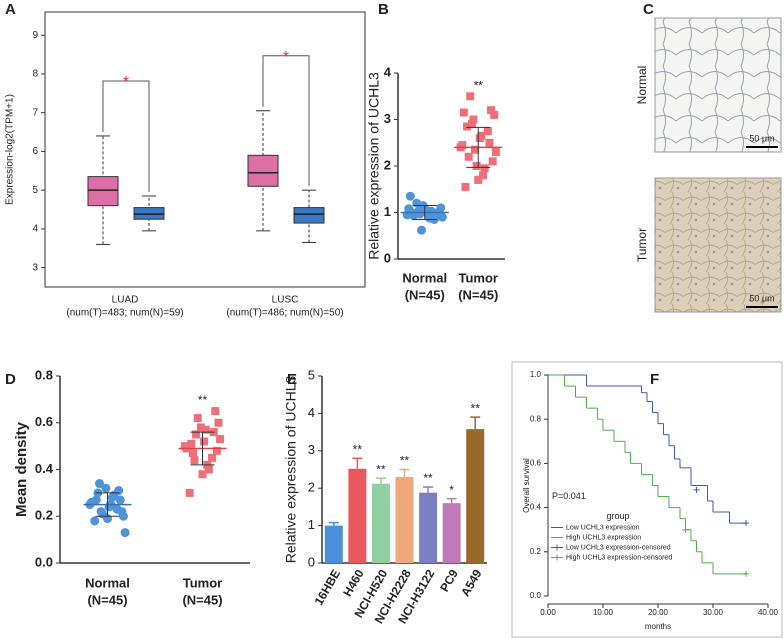  I want to click on box, so click(103, 191).